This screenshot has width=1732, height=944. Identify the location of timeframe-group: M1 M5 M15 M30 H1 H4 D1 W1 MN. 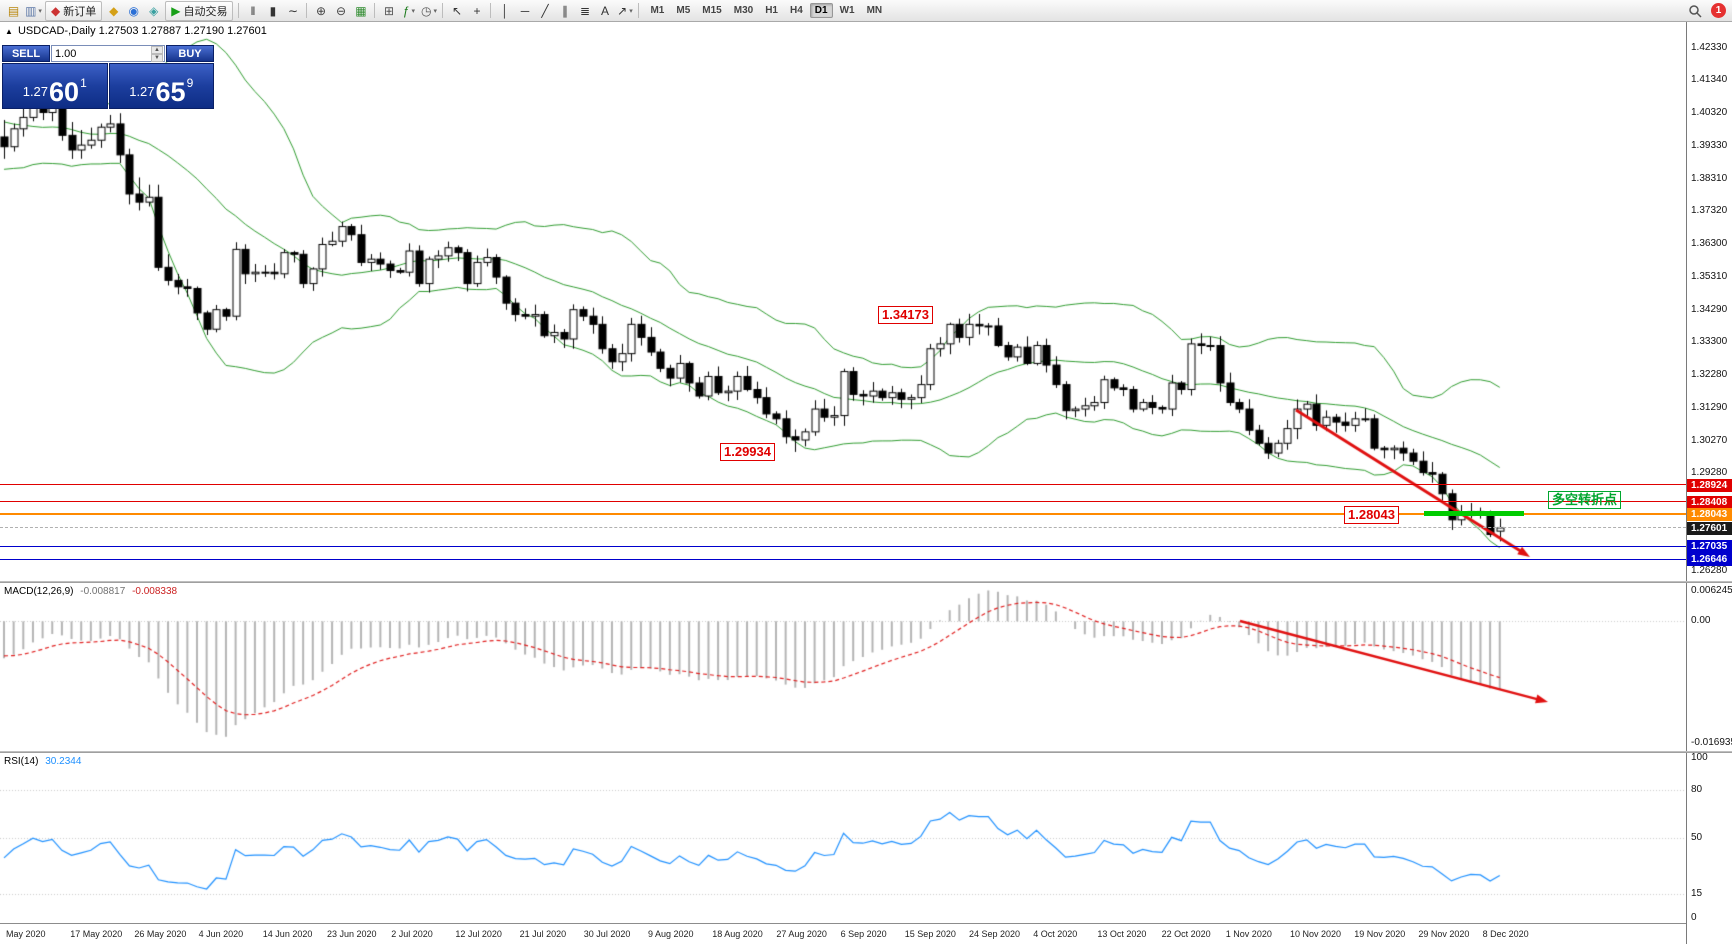
(766, 10).